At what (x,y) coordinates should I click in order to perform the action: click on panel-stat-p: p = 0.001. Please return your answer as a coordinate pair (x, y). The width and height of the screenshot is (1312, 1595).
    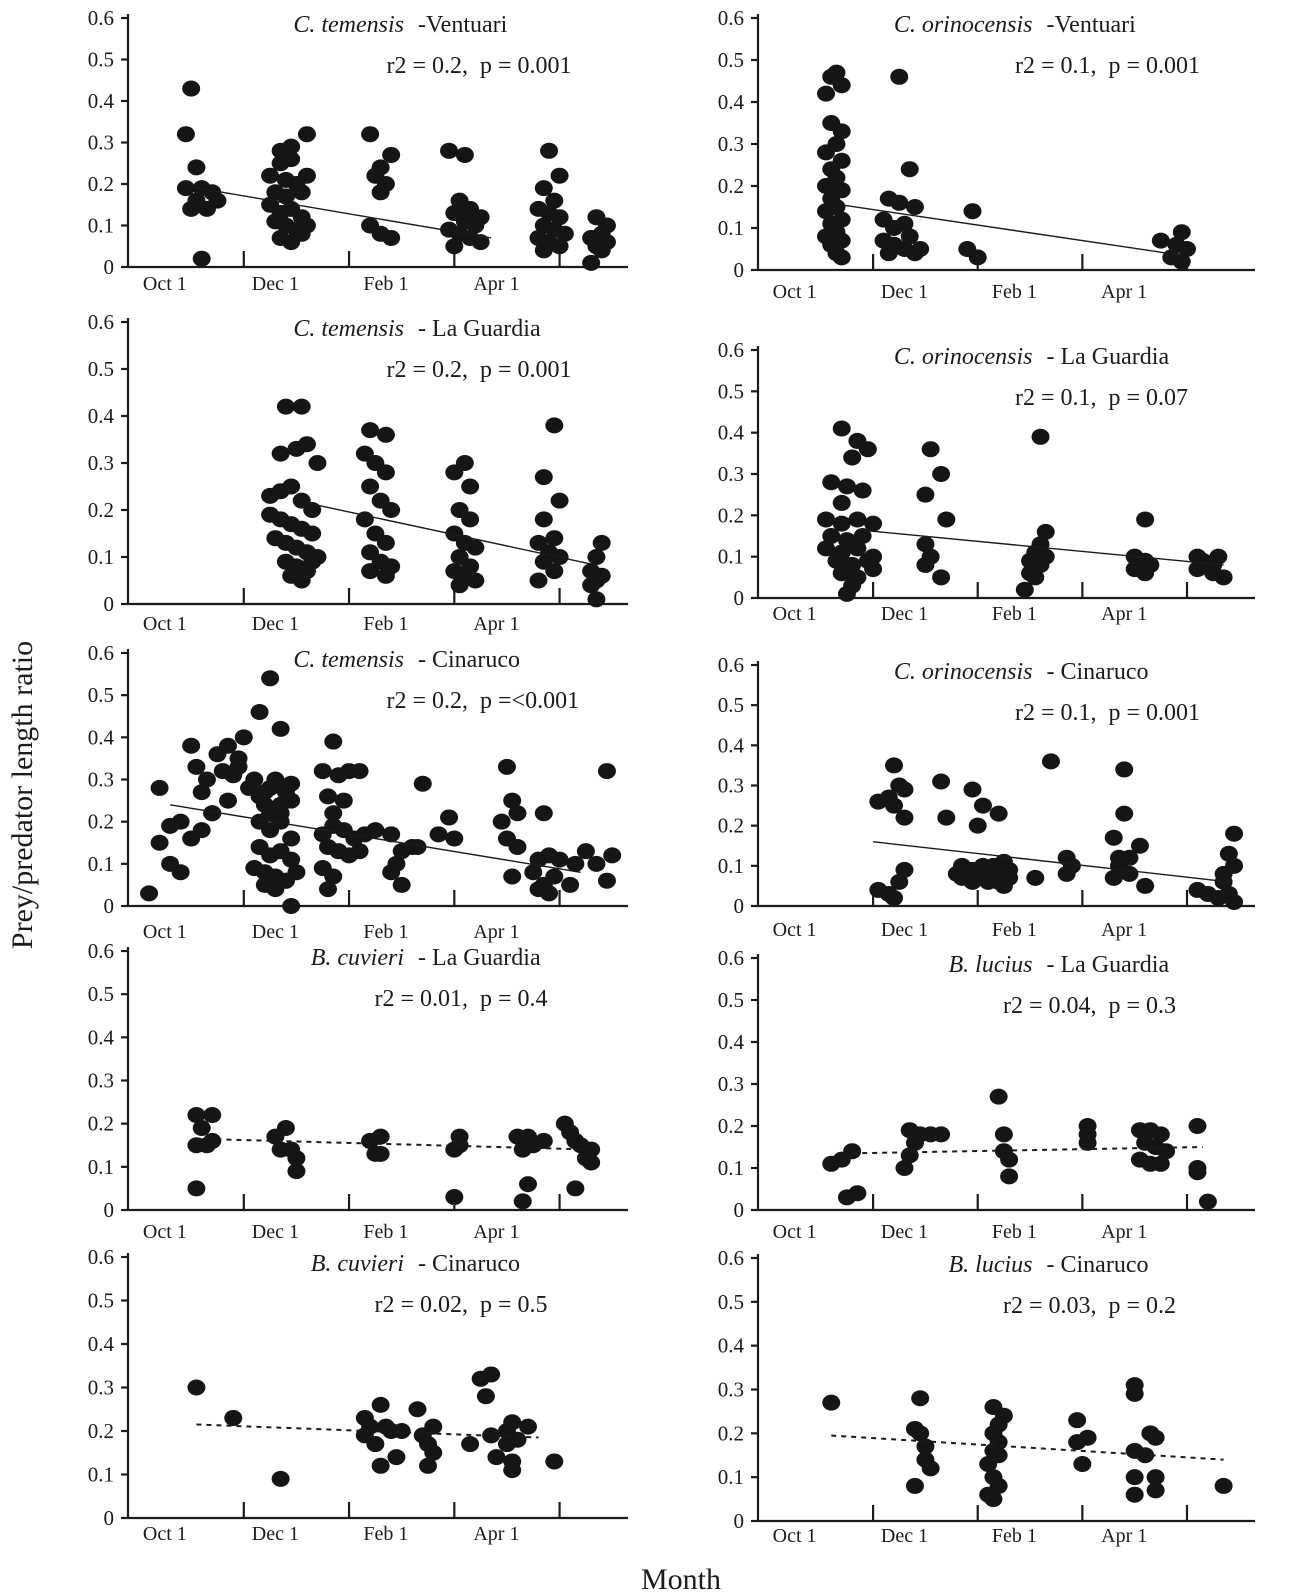
    Looking at the image, I should click on (1155, 713).